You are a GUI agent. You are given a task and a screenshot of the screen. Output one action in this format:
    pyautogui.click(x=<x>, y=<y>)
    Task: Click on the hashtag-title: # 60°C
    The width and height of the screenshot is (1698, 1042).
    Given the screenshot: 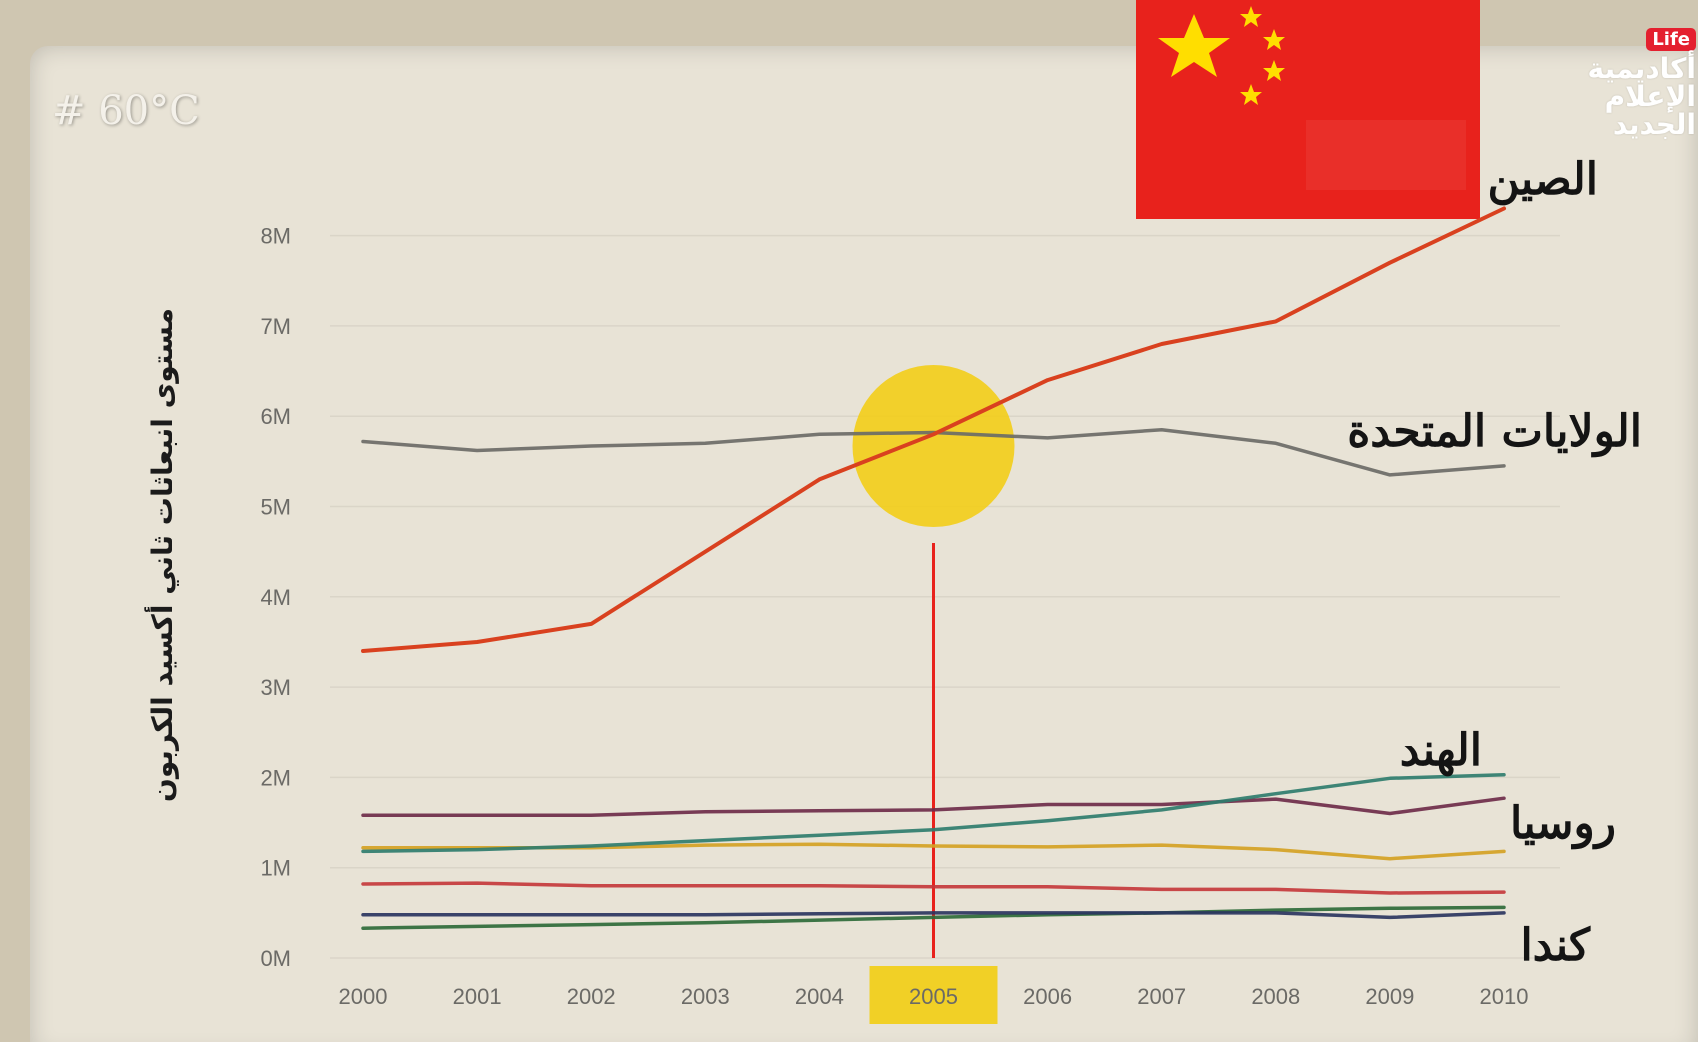 What is the action you would take?
    pyautogui.click(x=126, y=111)
    